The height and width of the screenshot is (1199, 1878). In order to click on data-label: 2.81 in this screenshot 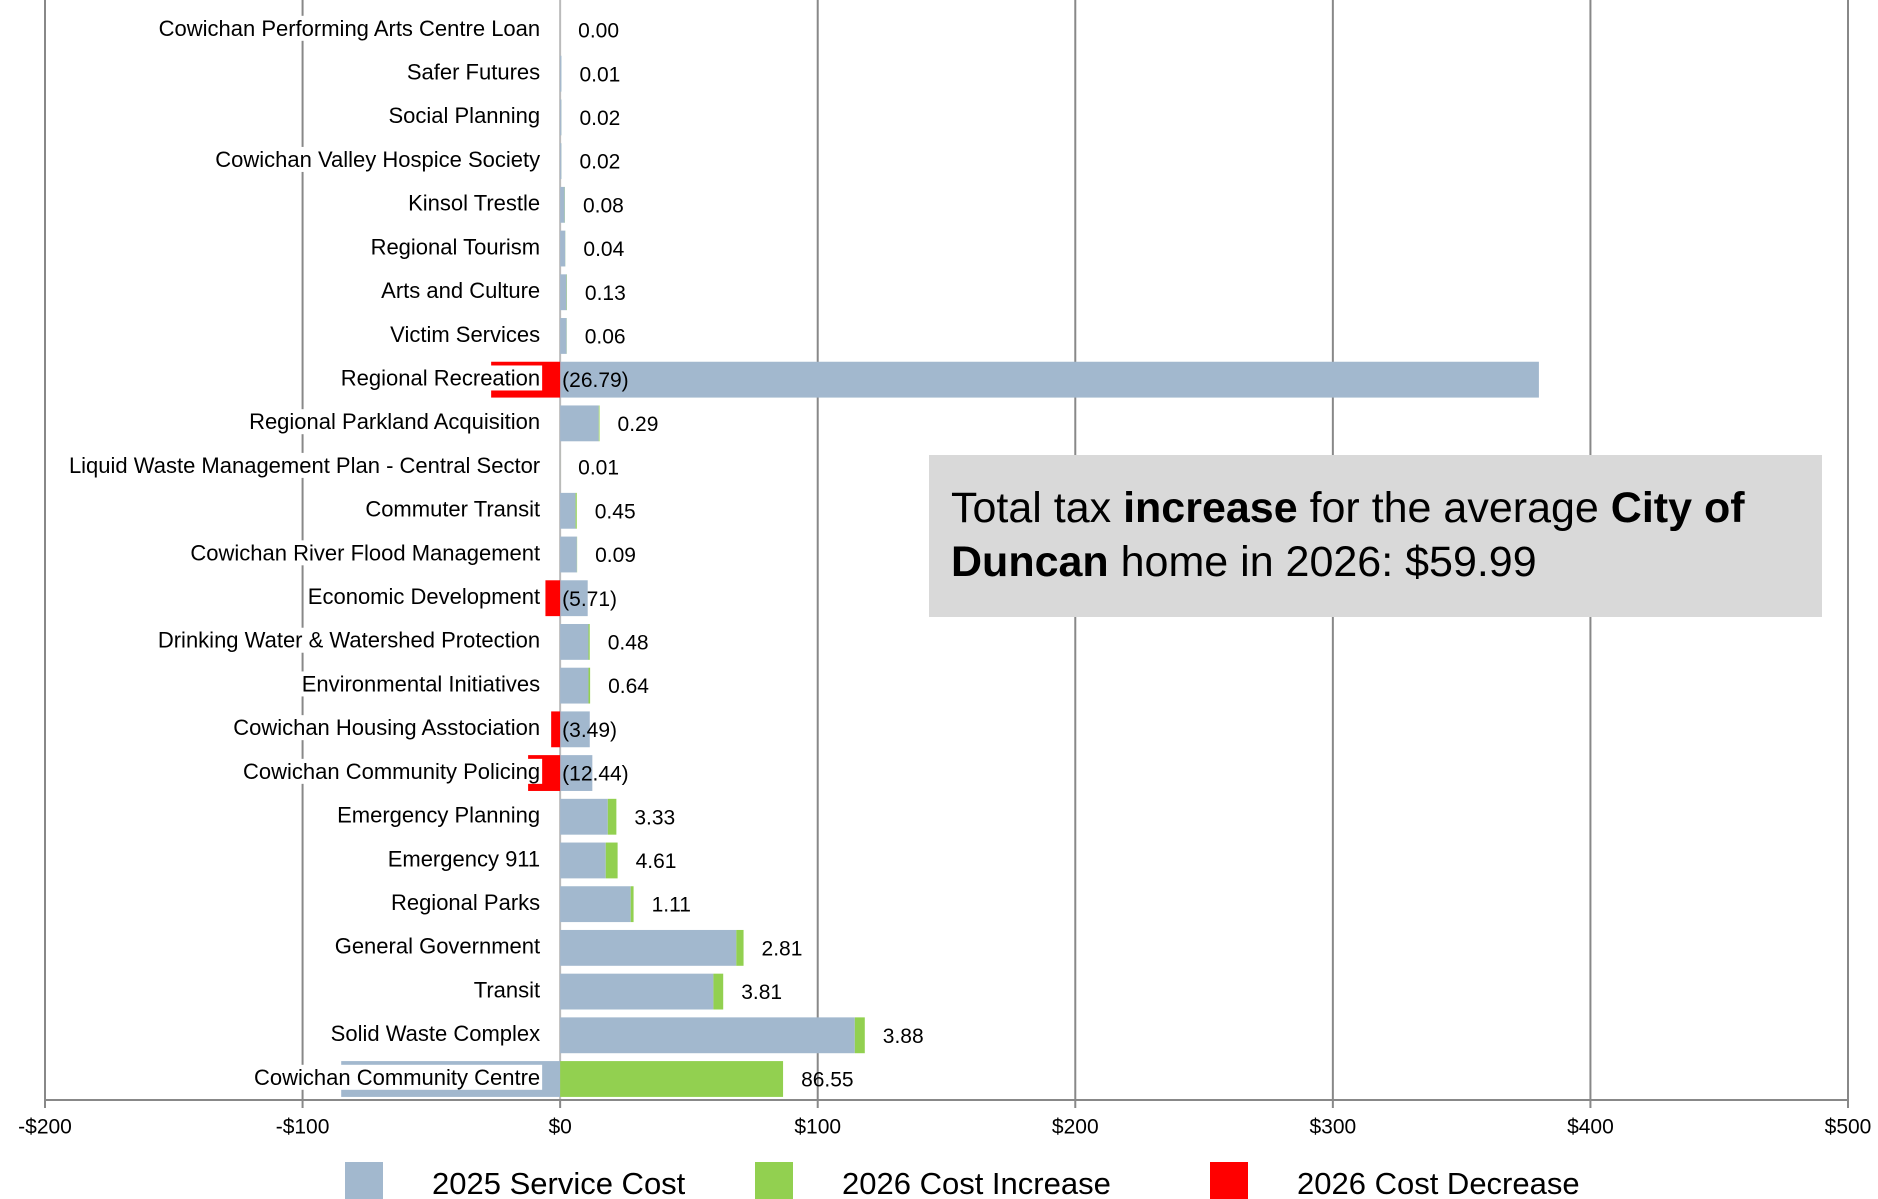, I will do `click(782, 948)`.